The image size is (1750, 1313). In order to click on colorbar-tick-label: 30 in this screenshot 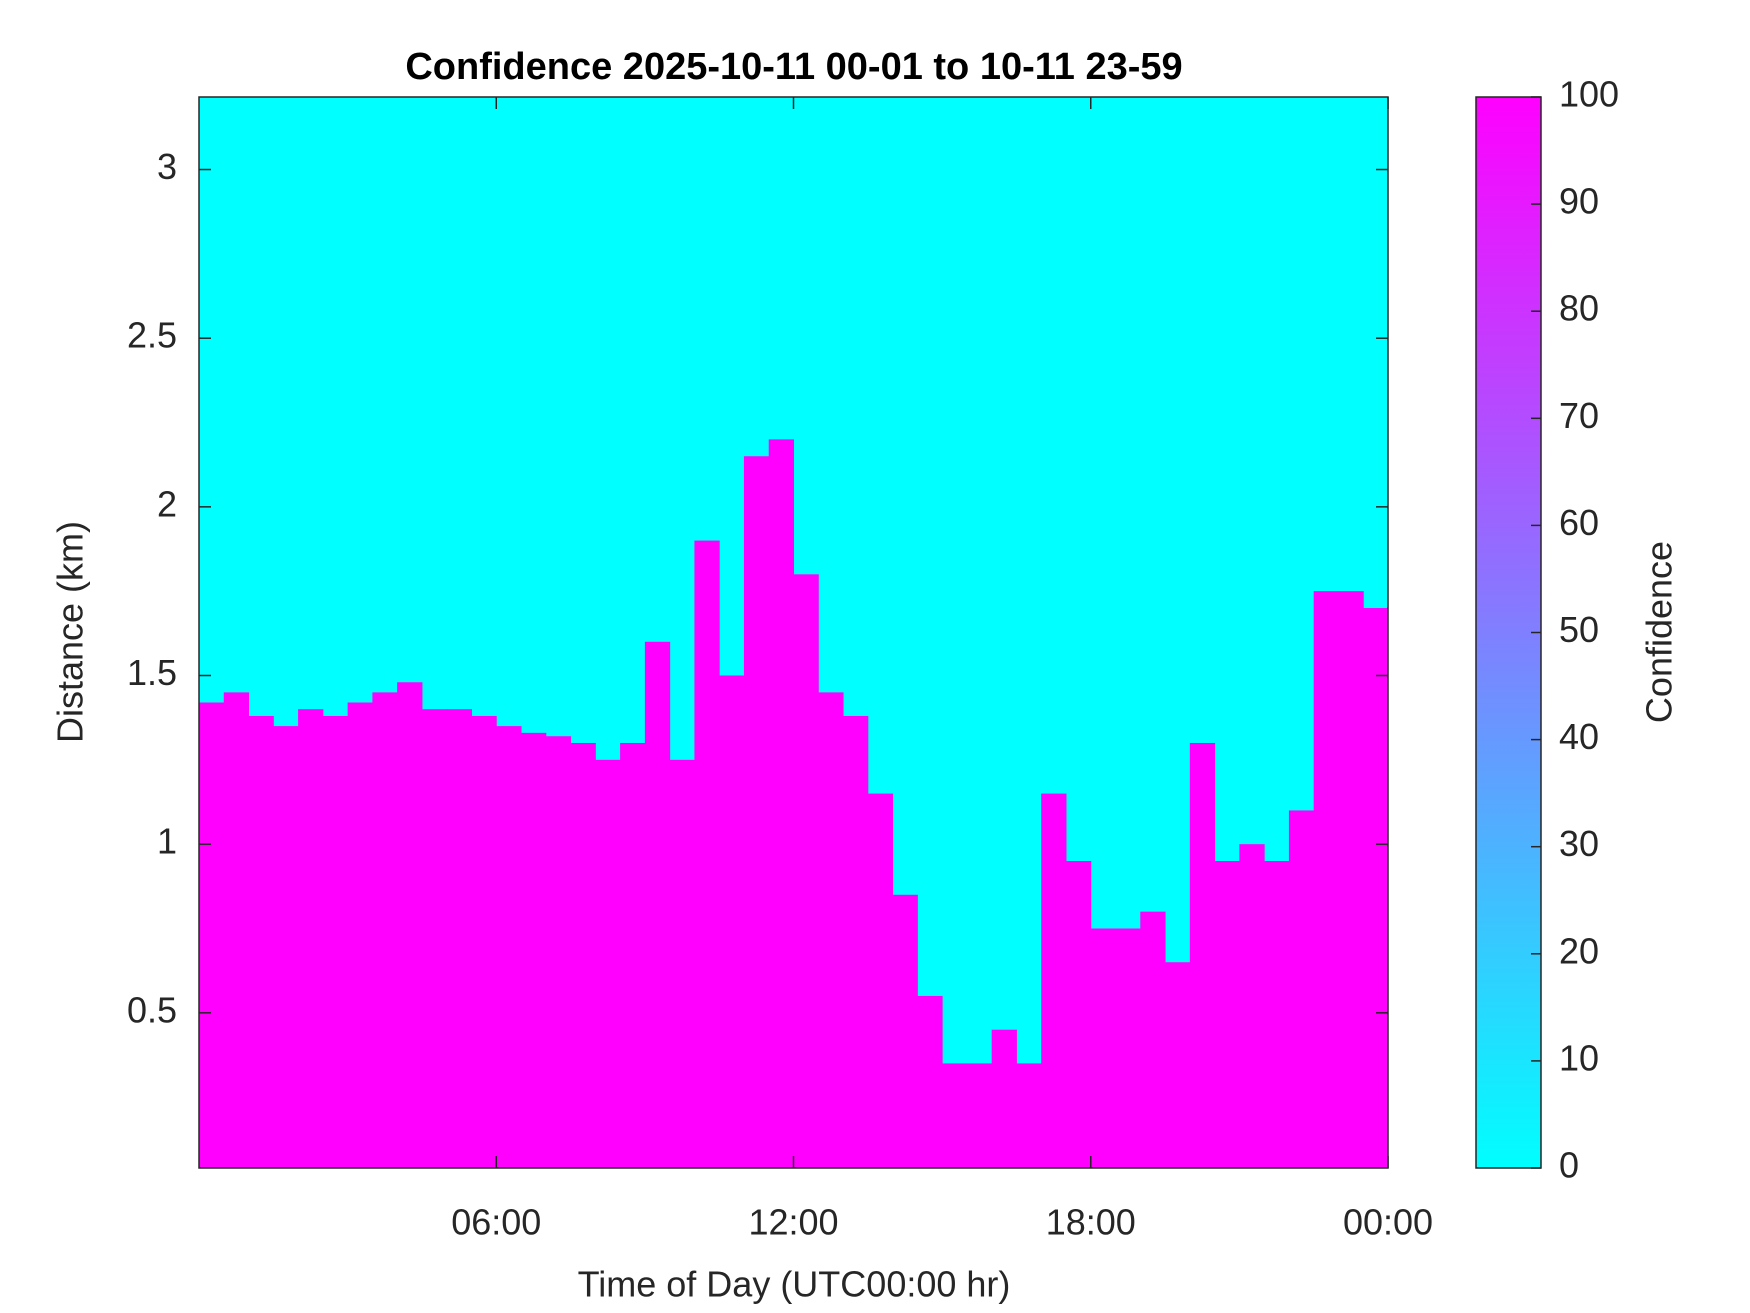, I will do `click(1579, 843)`.